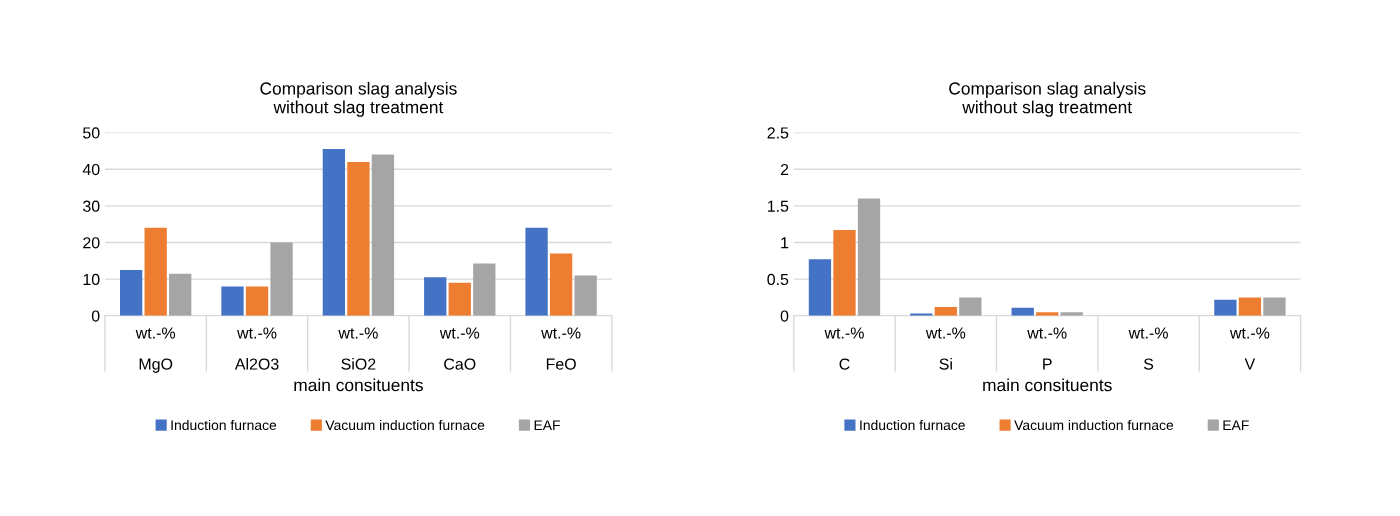  Describe the element at coordinates (358, 348) in the screenshot. I see `category-label: wt.-% SiO2` at that location.